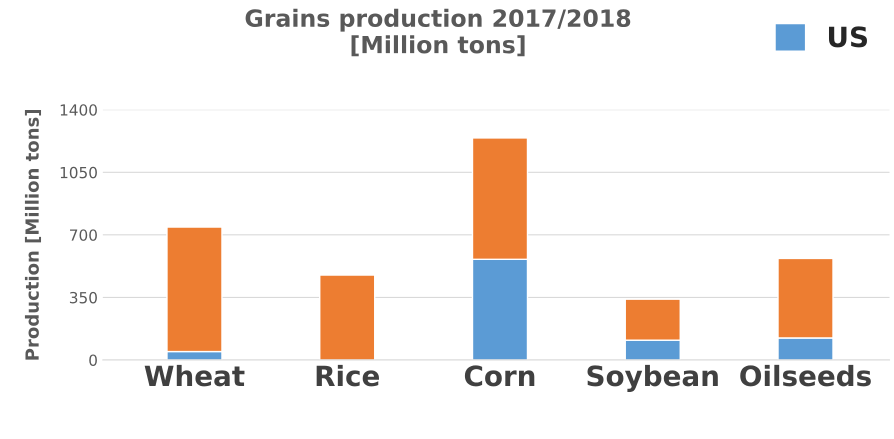 This screenshot has height=439, width=894. Describe the element at coordinates (653, 378) in the screenshot. I see `x-tick-label: Soybean` at that location.